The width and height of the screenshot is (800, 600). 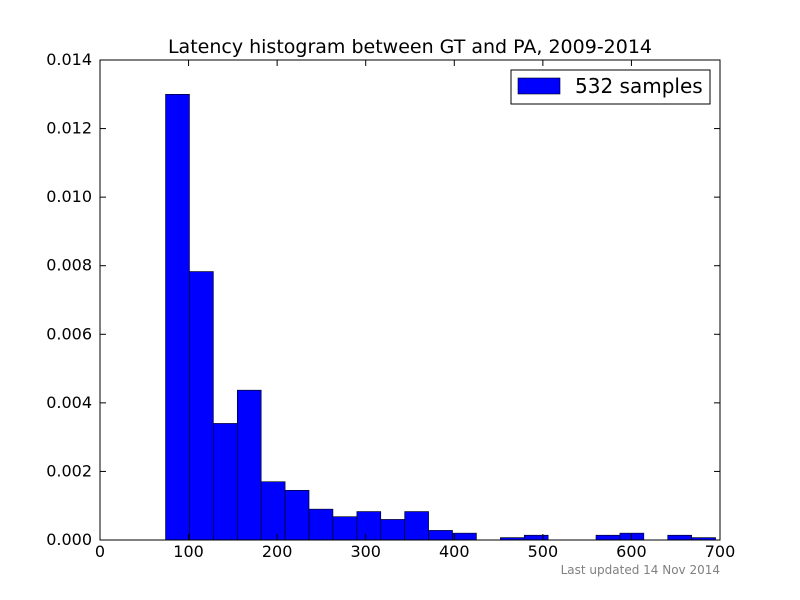 I want to click on x-tick-label: 600, so click(x=631, y=551).